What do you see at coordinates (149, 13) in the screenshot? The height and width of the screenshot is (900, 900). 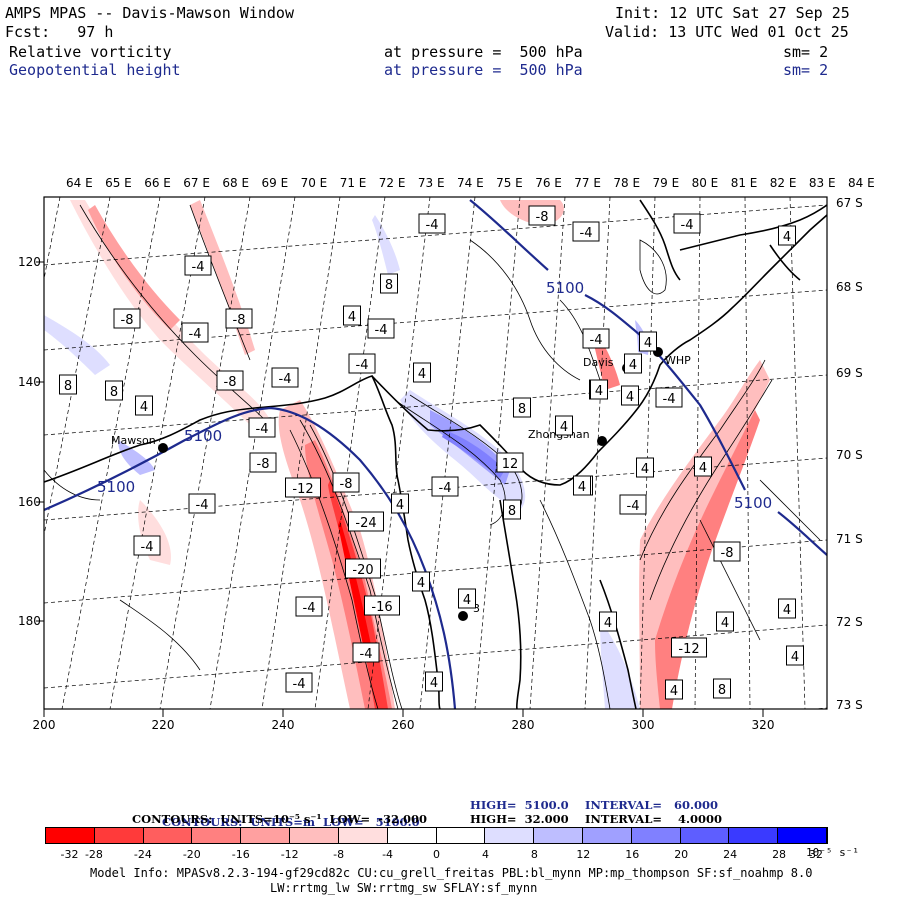 I see `map-title: AMPS MPAS -- Davis-Mawson Window` at bounding box center [149, 13].